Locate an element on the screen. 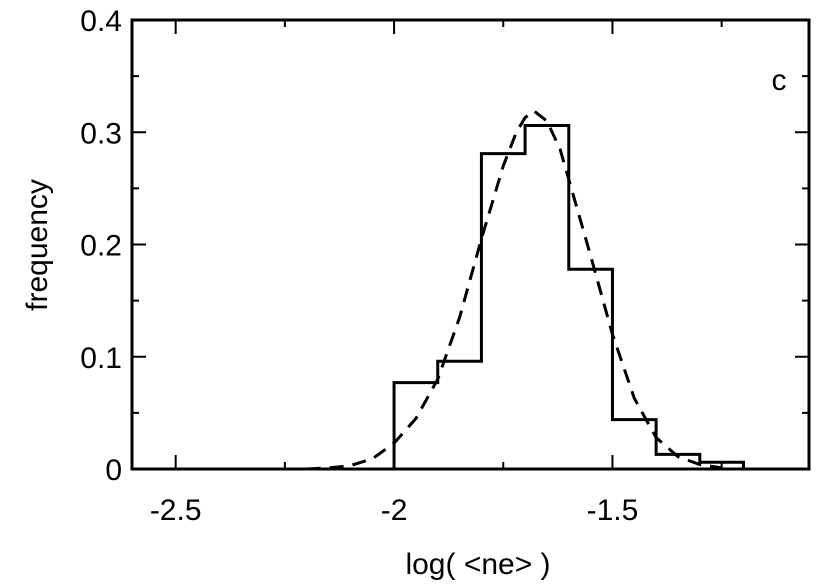 The width and height of the screenshot is (830, 586). y-tick-label: 0.1 is located at coordinates (101, 358).